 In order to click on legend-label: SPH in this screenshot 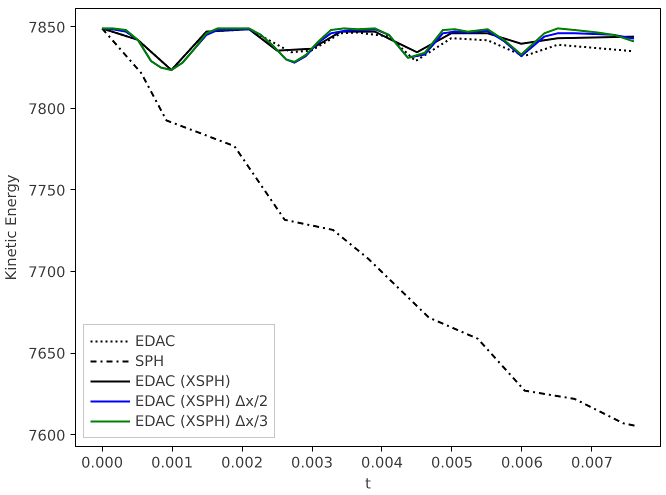, I will do `click(149, 361)`.